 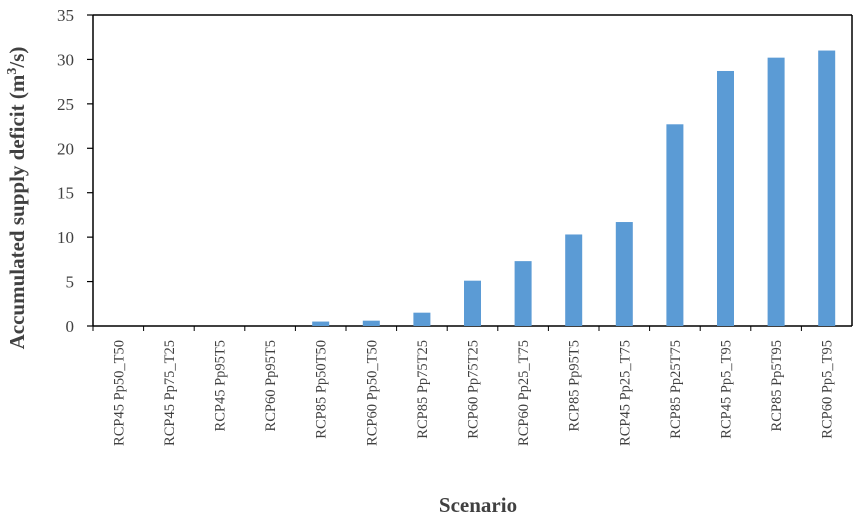 What do you see at coordinates (777, 385) in the screenshot?
I see `x-tick-label: RCP85 Pp5T95` at bounding box center [777, 385].